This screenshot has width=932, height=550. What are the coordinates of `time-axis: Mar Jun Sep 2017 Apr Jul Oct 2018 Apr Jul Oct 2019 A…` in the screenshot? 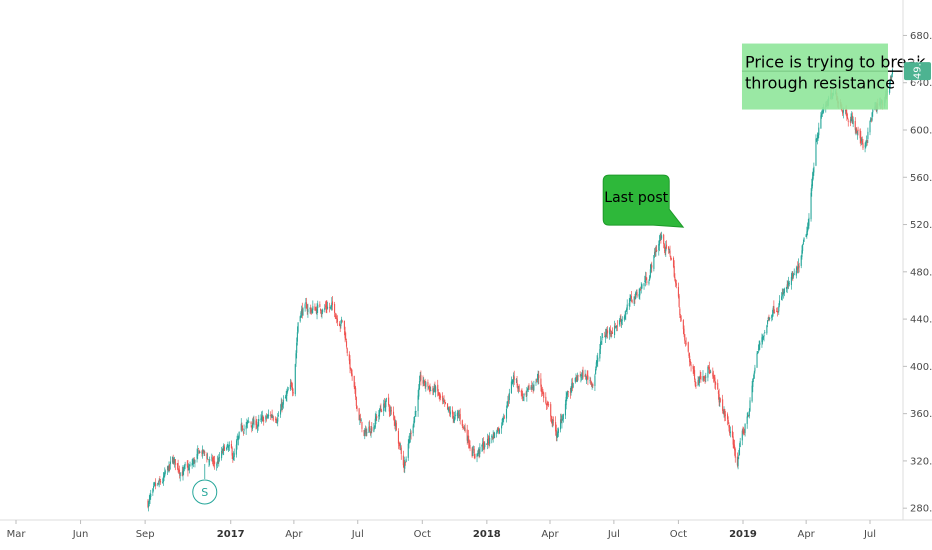 It's located at (466, 529).